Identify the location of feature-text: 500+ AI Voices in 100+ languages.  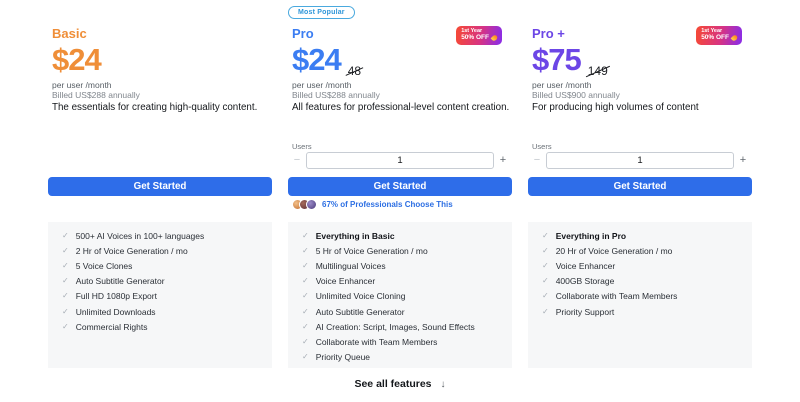
(140, 236).